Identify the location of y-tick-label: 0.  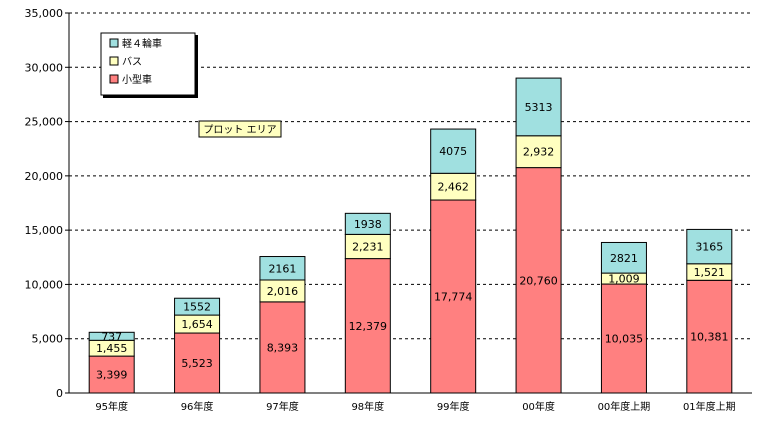
(59, 393).